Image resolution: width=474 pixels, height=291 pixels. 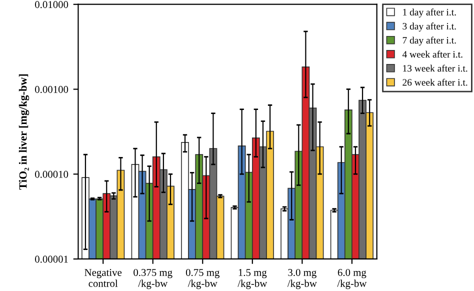 I want to click on y-tick-label: 0.00100, so click(x=51, y=89).